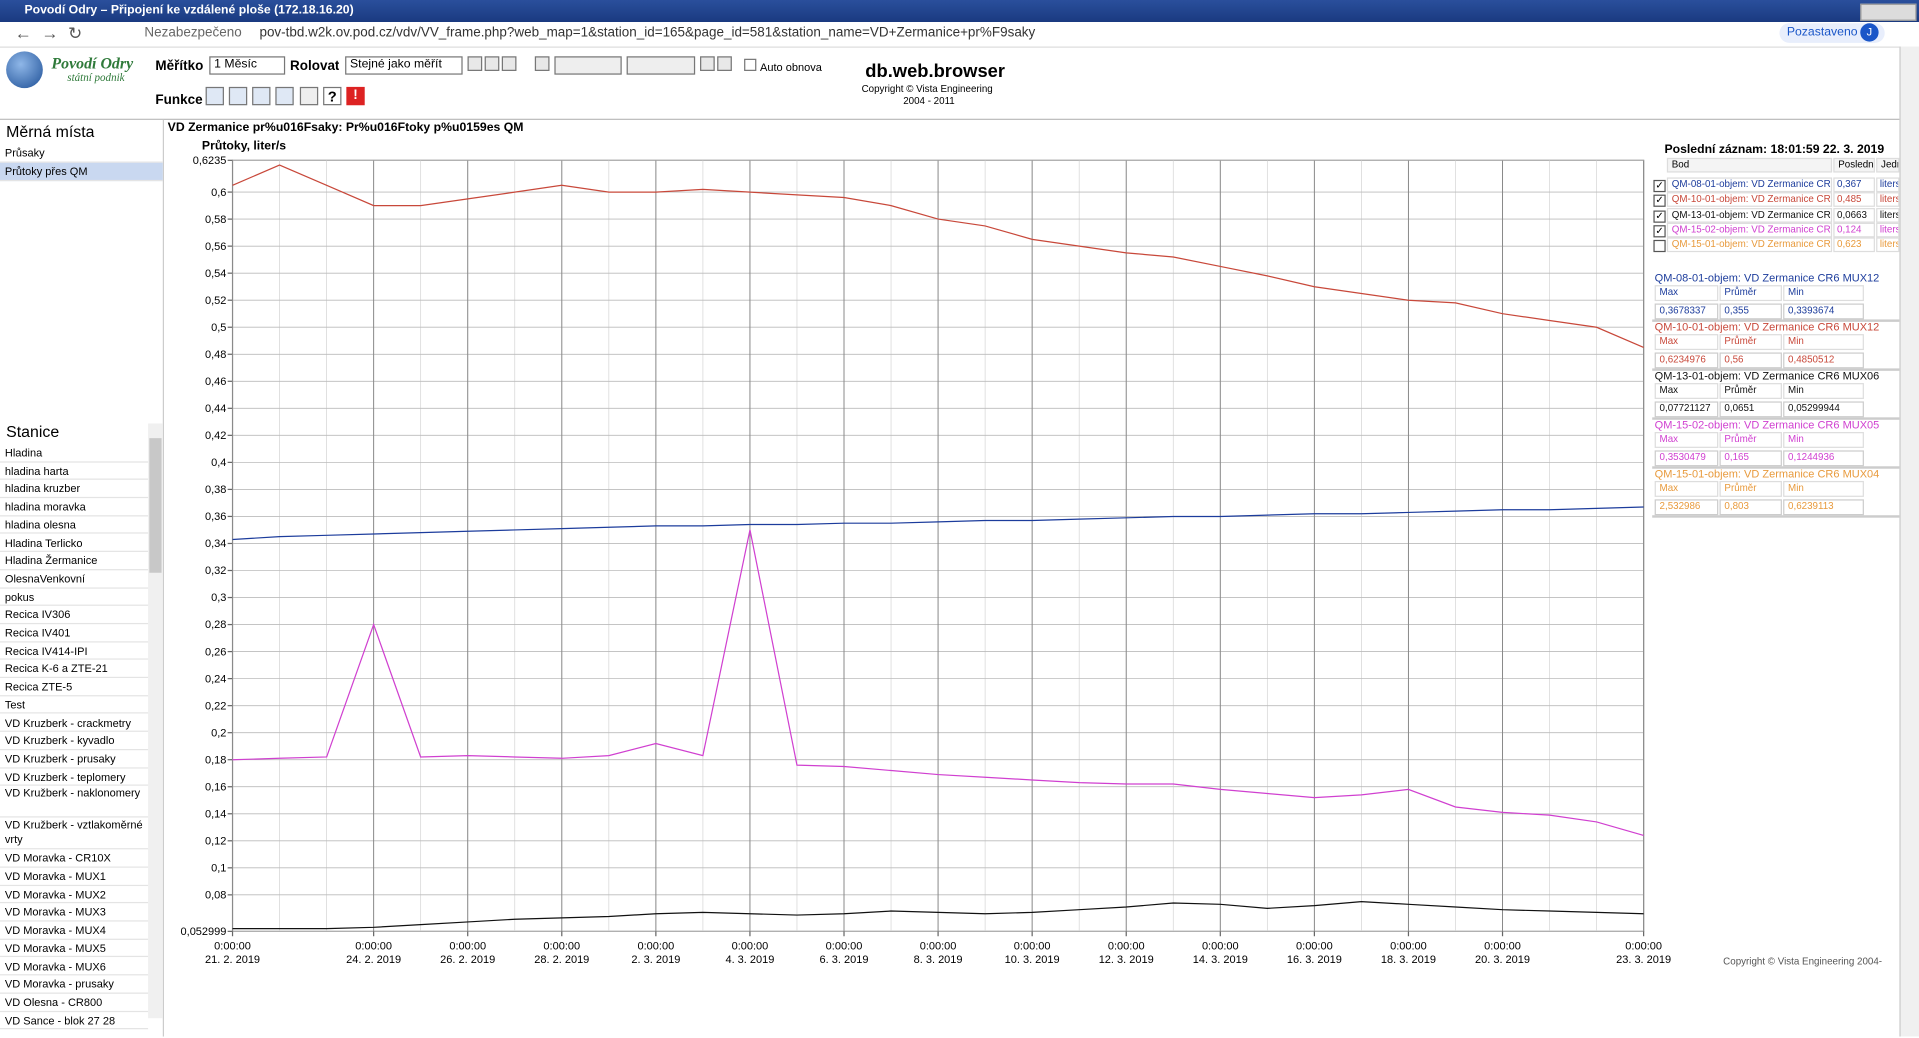 The image size is (1919, 1038). What do you see at coordinates (1909, 541) in the screenshot?
I see `scrollbar` at bounding box center [1909, 541].